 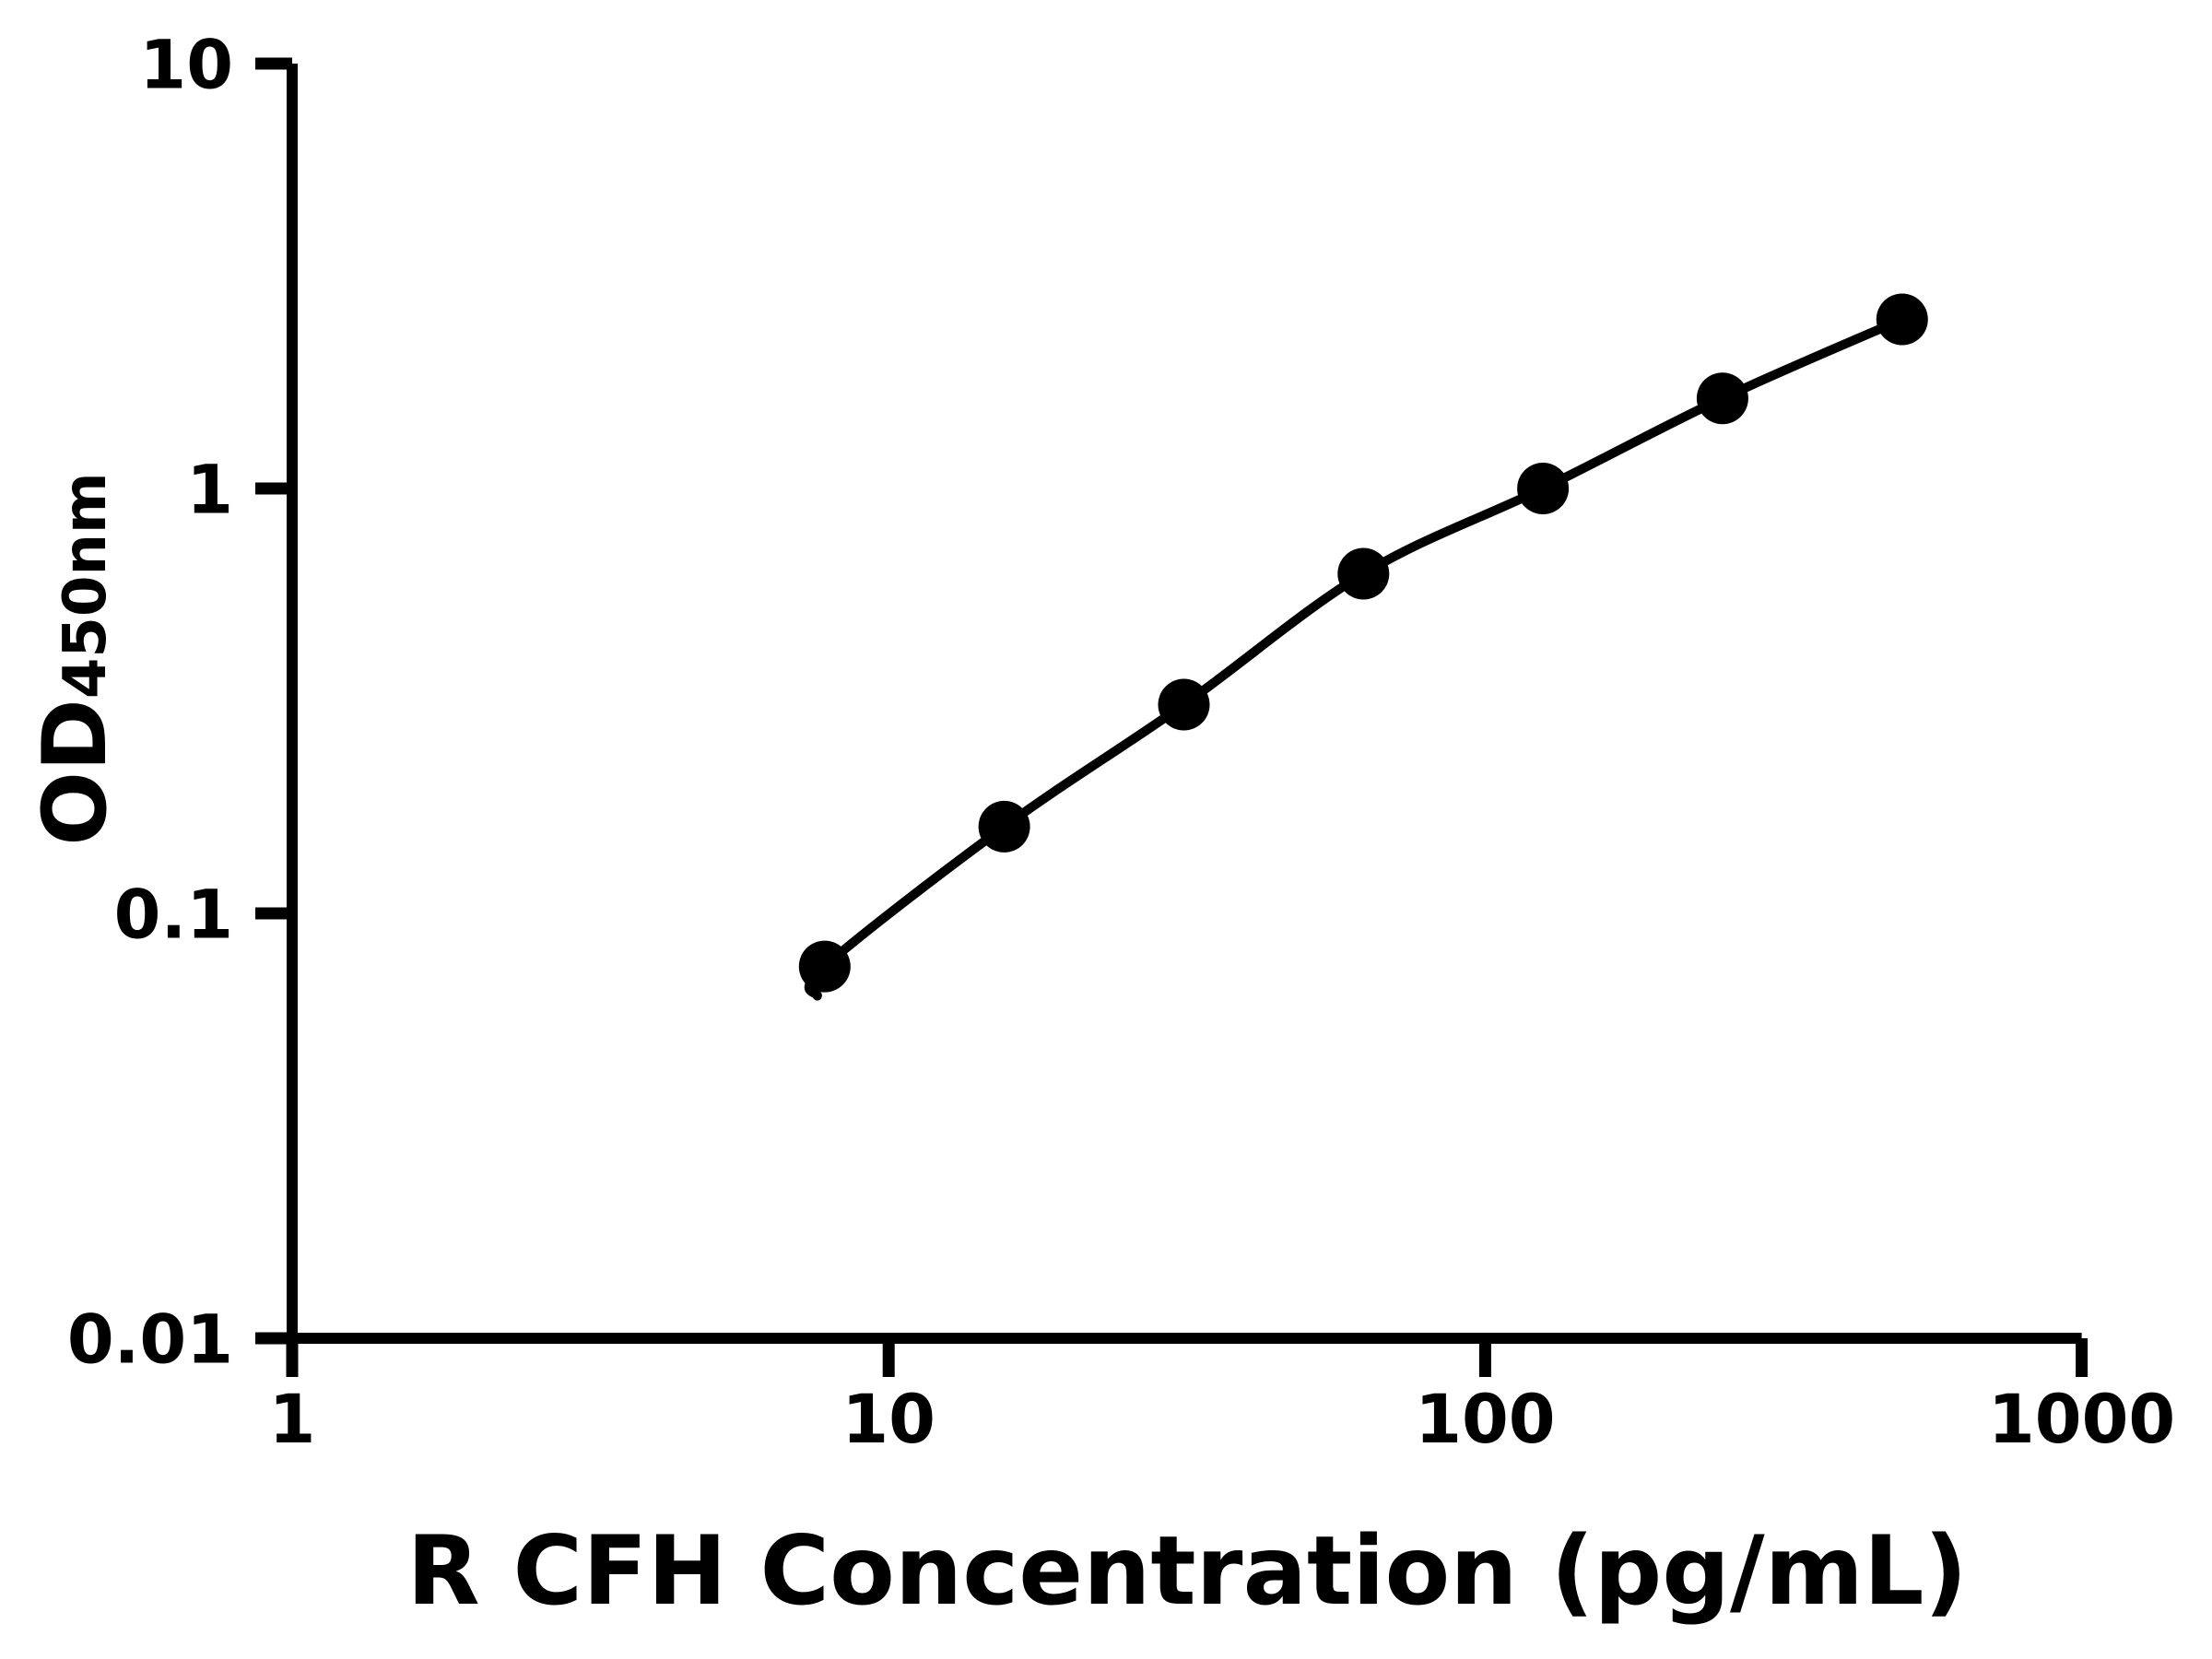 I want to click on y-tick-label: 0.1, so click(x=173, y=915).